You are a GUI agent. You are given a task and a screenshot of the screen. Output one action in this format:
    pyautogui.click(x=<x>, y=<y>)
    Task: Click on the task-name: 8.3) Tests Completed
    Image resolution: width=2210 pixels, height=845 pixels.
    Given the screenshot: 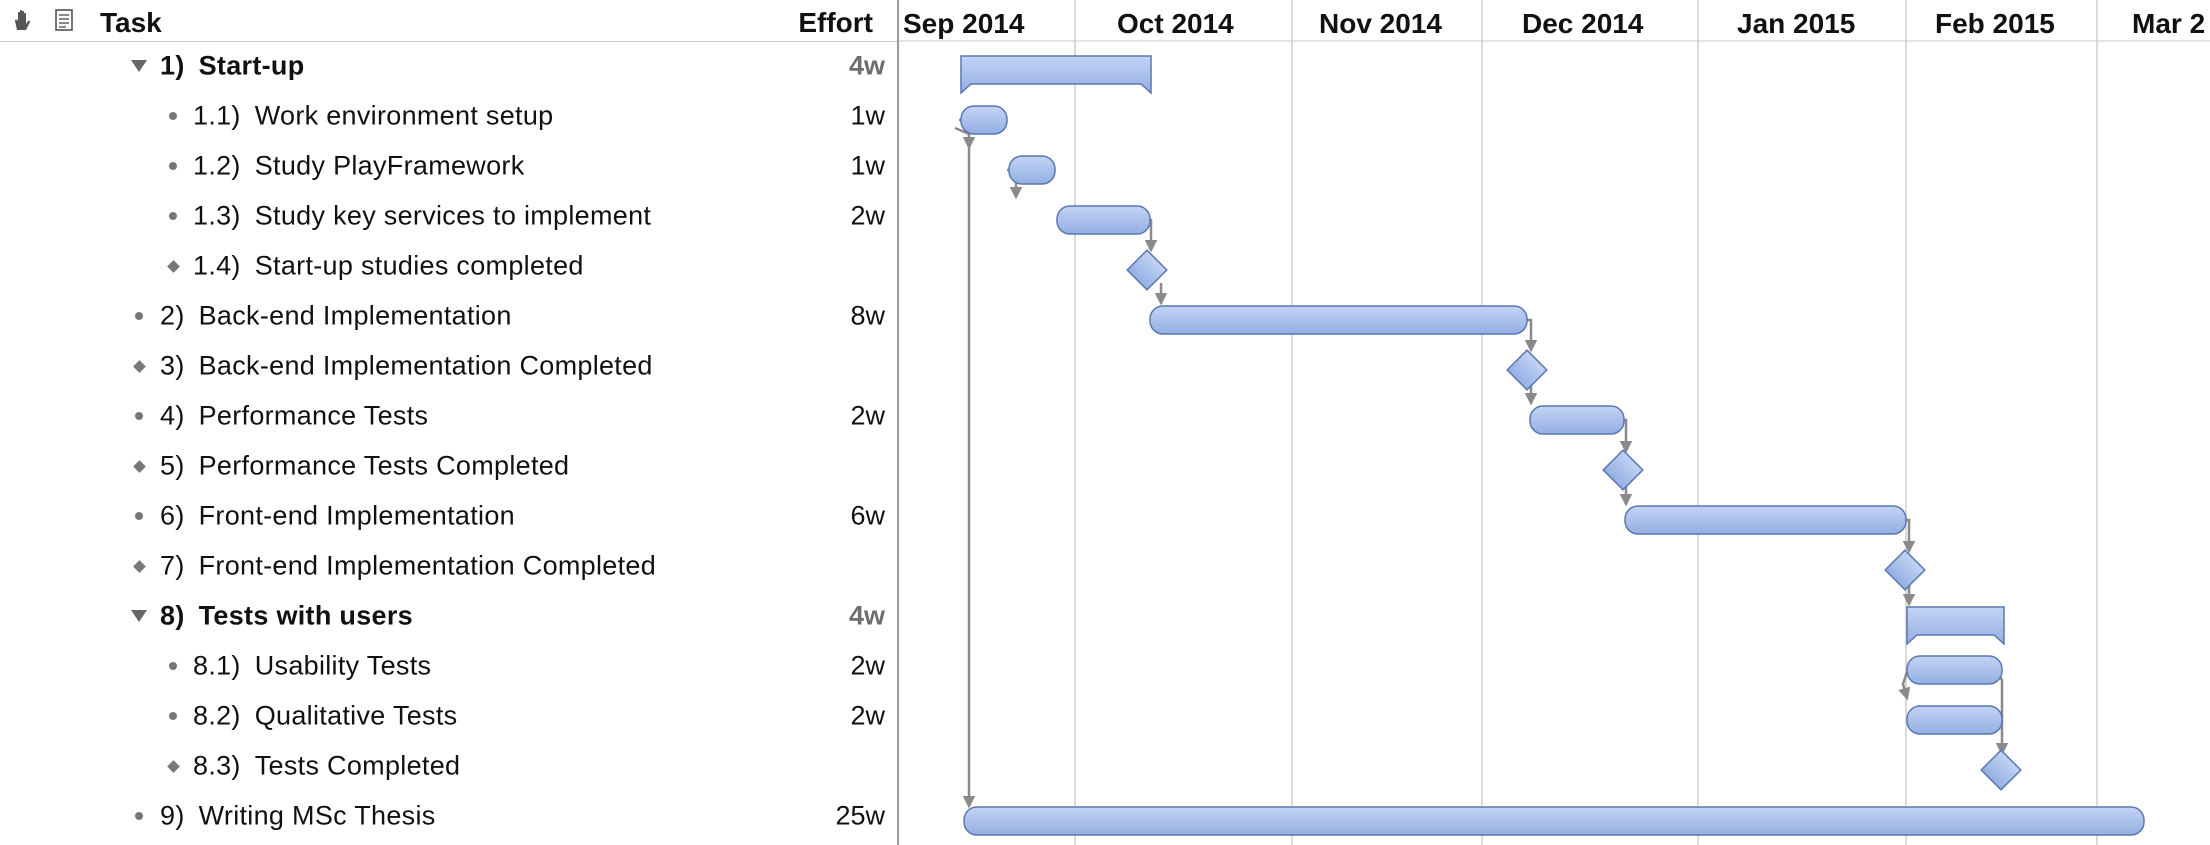 What is the action you would take?
    pyautogui.click(x=327, y=765)
    